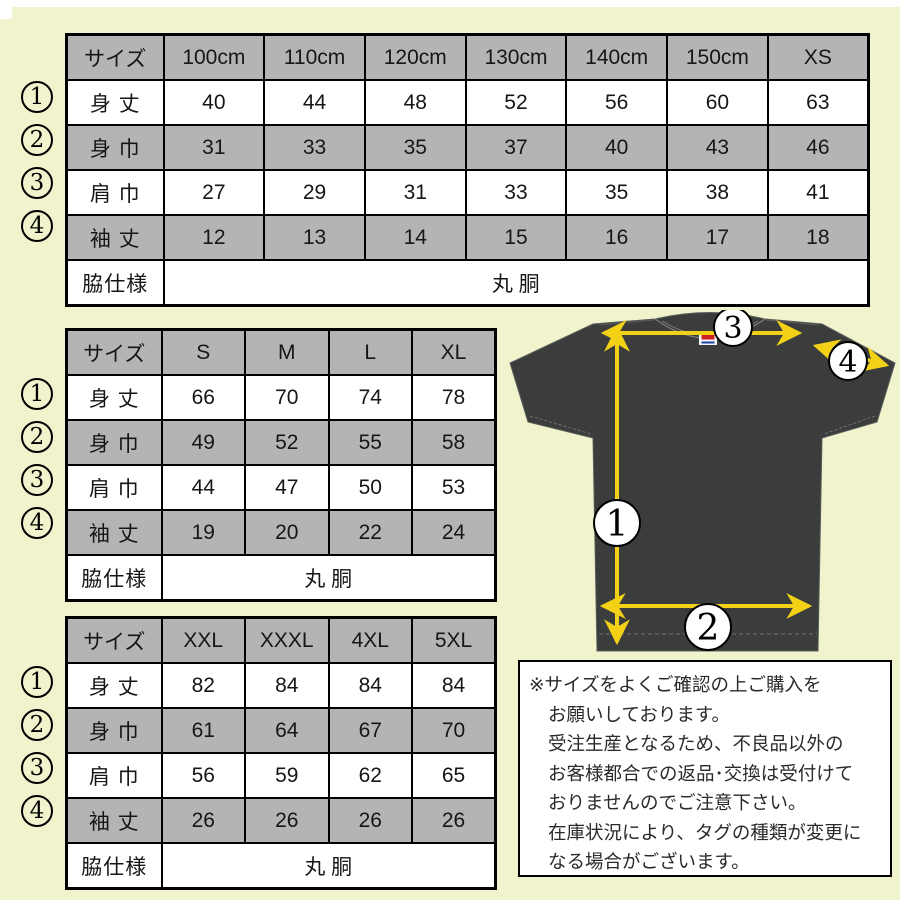 The height and width of the screenshot is (900, 900). Describe the element at coordinates (454, 640) in the screenshot. I see `size-column-header: 5XL` at that location.